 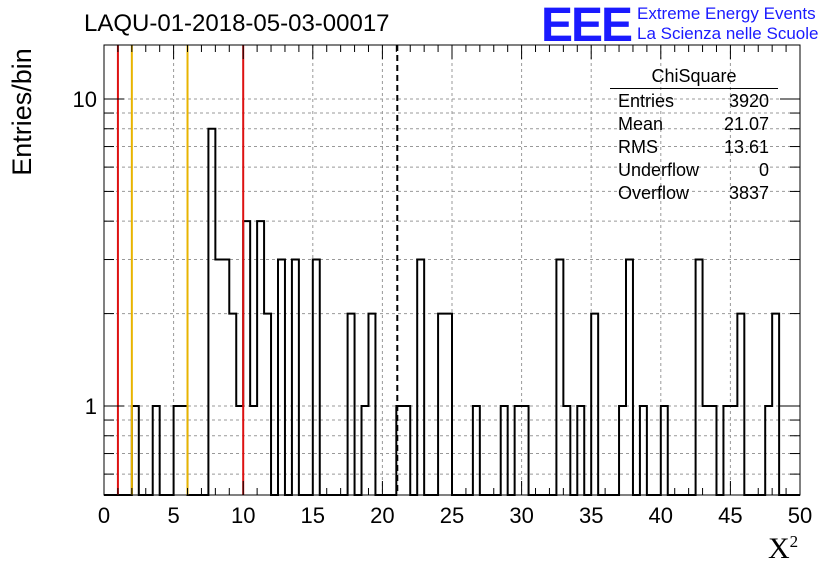 What do you see at coordinates (694, 102) in the screenshot?
I see `stats-row-entries: Entries 3920` at bounding box center [694, 102].